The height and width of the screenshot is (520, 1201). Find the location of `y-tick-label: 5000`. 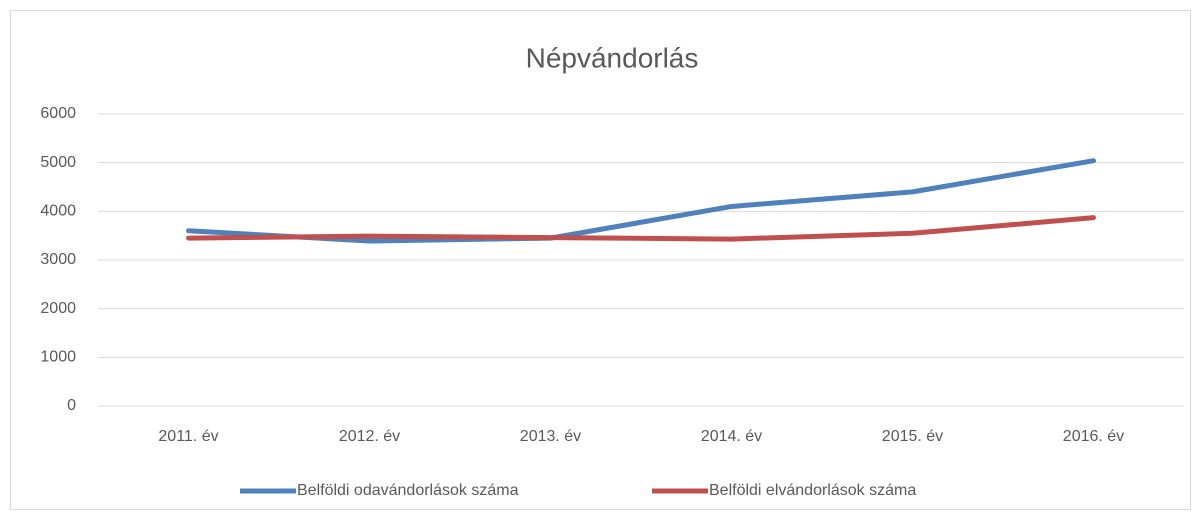

y-tick-label: 5000 is located at coordinates (58, 162).